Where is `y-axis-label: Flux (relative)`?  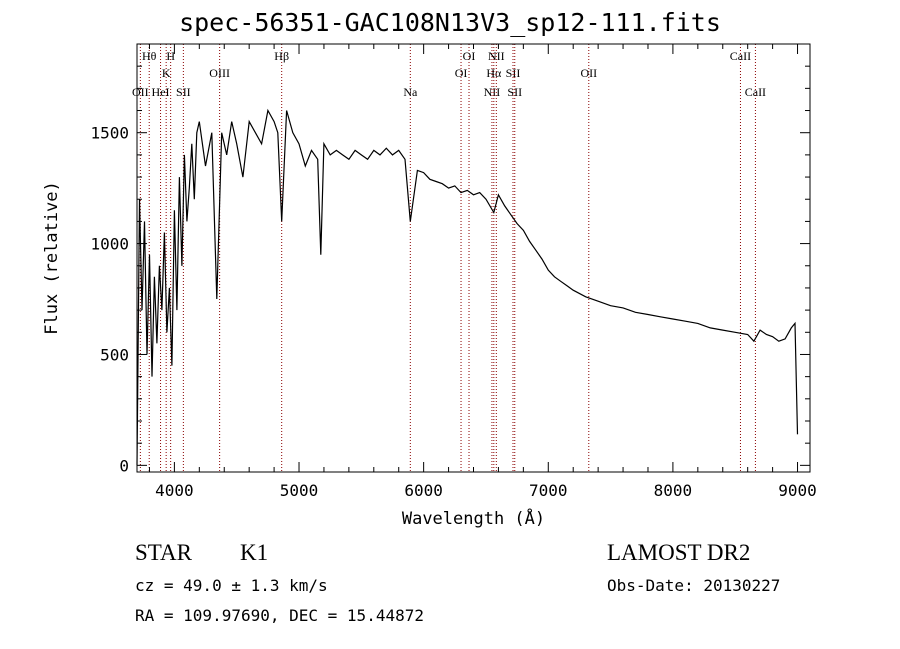 y-axis-label: Flux (relative) is located at coordinates (52, 258).